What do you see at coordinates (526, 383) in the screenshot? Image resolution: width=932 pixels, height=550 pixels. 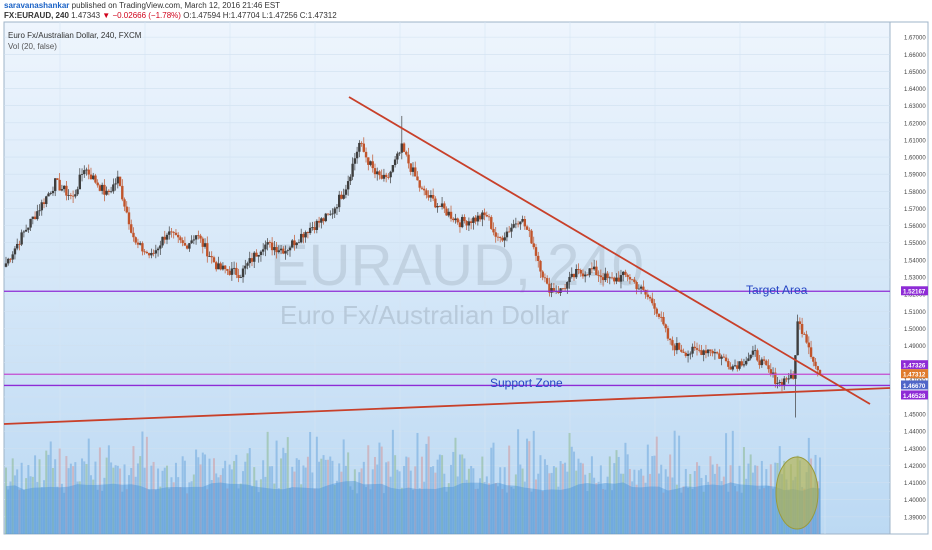 I see `support-zone-label: Support Zone` at bounding box center [526, 383].